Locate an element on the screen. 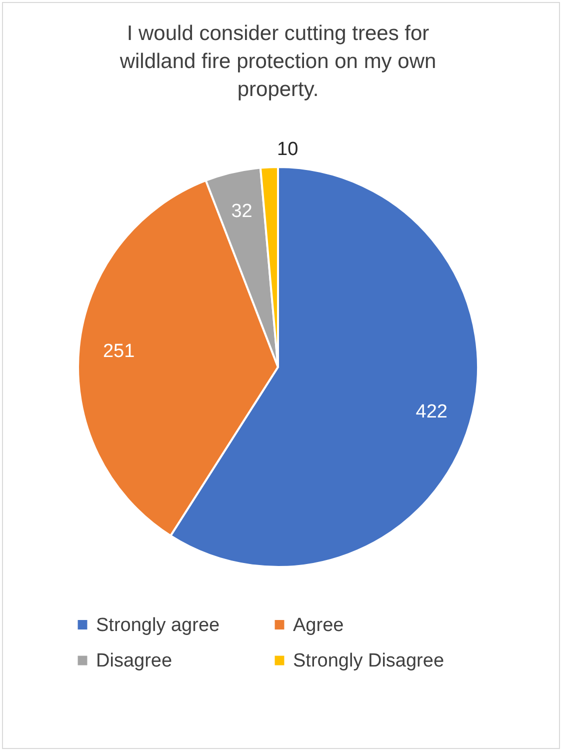 The width and height of the screenshot is (564, 753). data-label: 422 is located at coordinates (432, 412).